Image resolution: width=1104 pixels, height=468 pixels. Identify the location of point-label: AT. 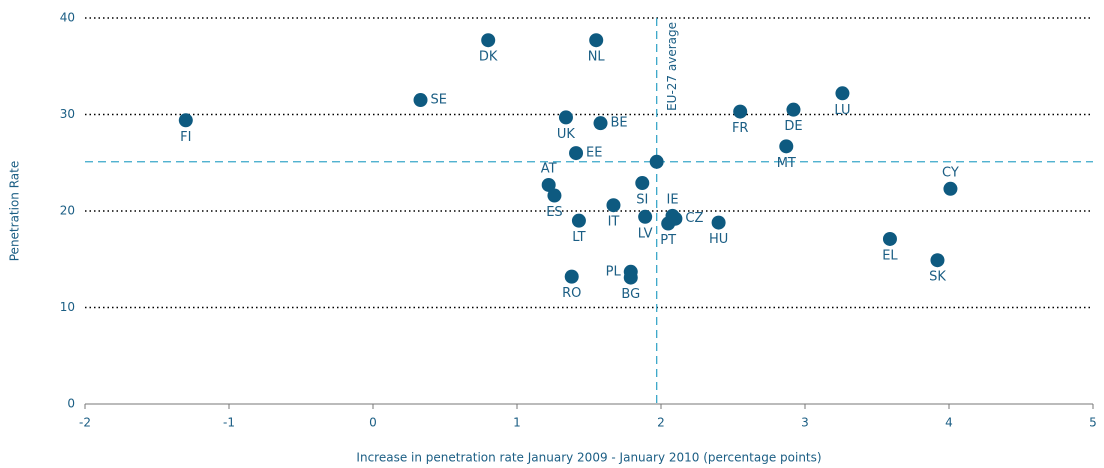
(549, 168).